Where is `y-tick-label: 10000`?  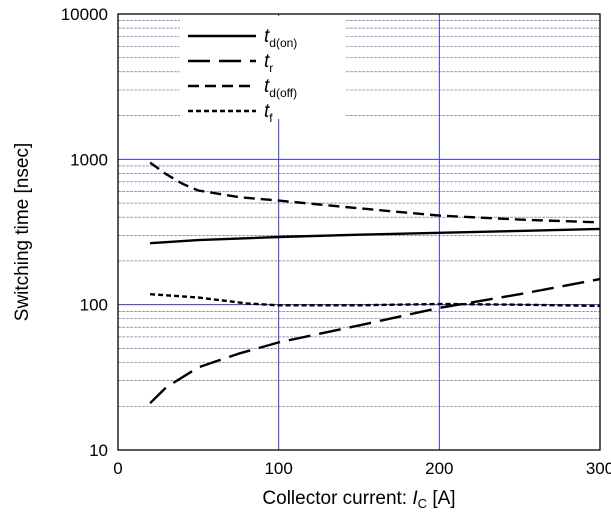
y-tick-label: 10000 is located at coordinates (84, 14).